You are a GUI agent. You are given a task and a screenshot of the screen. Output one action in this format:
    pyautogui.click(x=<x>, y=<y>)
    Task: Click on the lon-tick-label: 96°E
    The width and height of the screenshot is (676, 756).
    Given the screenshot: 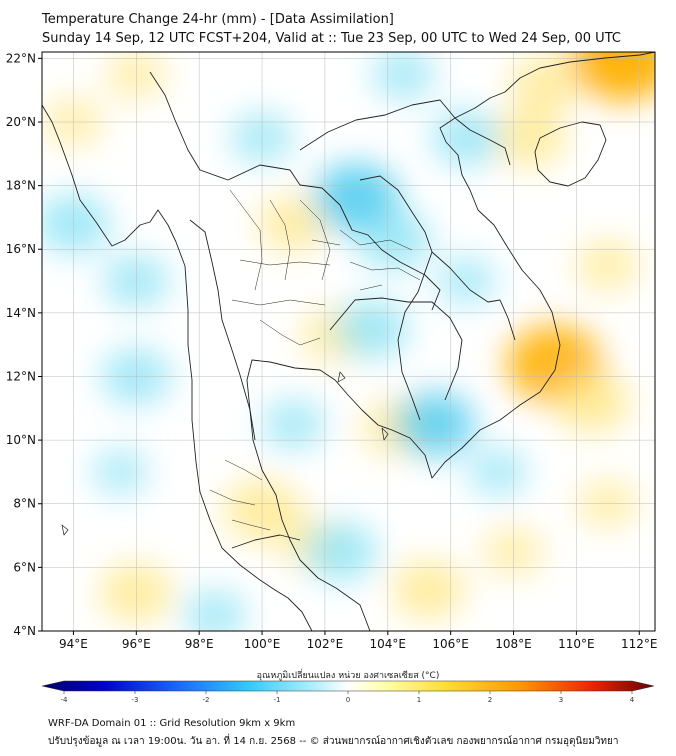 What is the action you would take?
    pyautogui.click(x=136, y=644)
    